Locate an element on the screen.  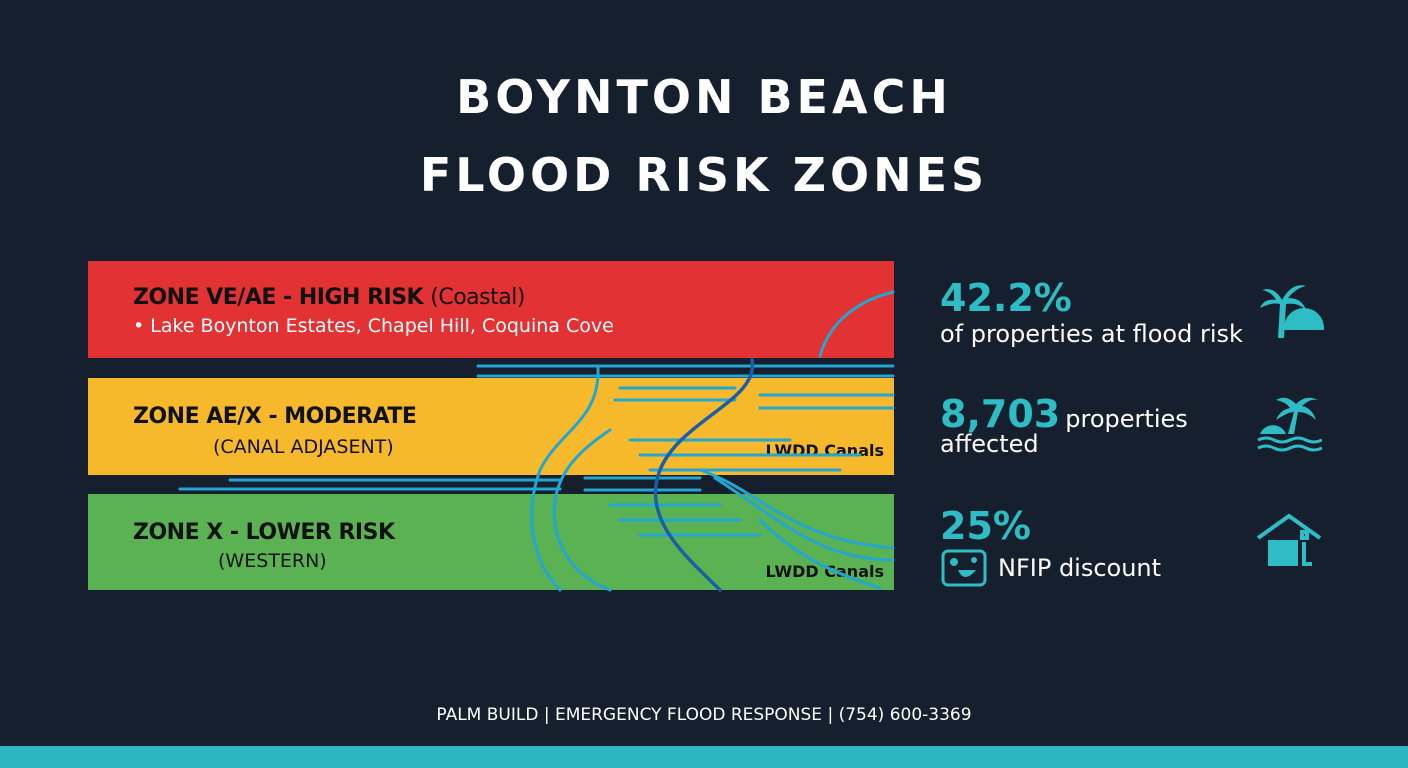
zone-detail: (WESTERN) is located at coordinates (272, 561).